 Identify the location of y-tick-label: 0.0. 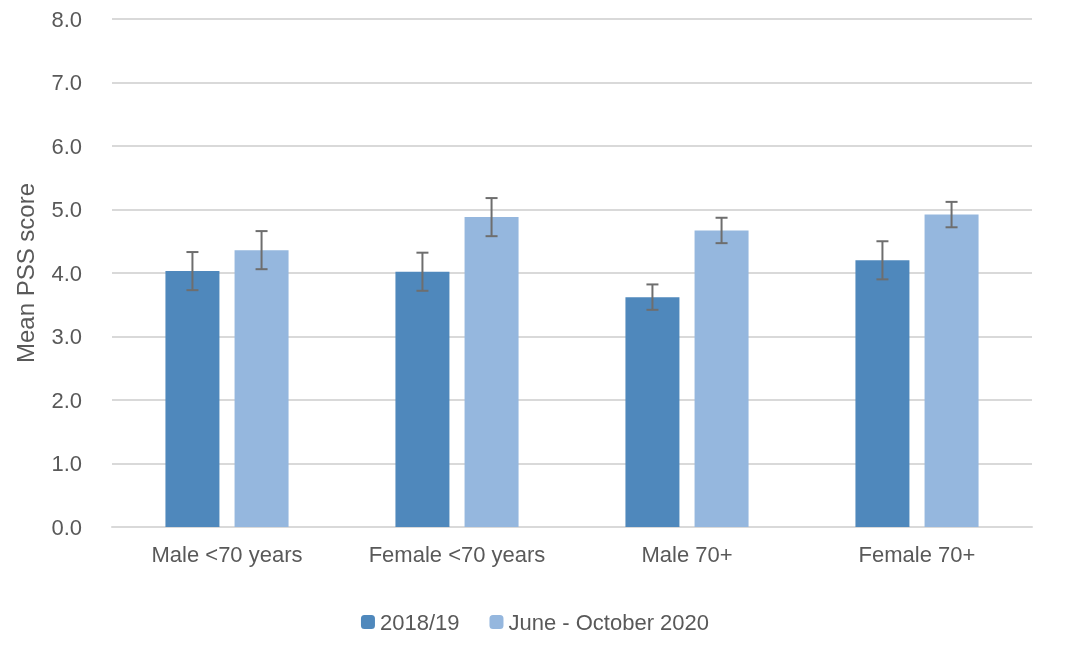
(66, 527).